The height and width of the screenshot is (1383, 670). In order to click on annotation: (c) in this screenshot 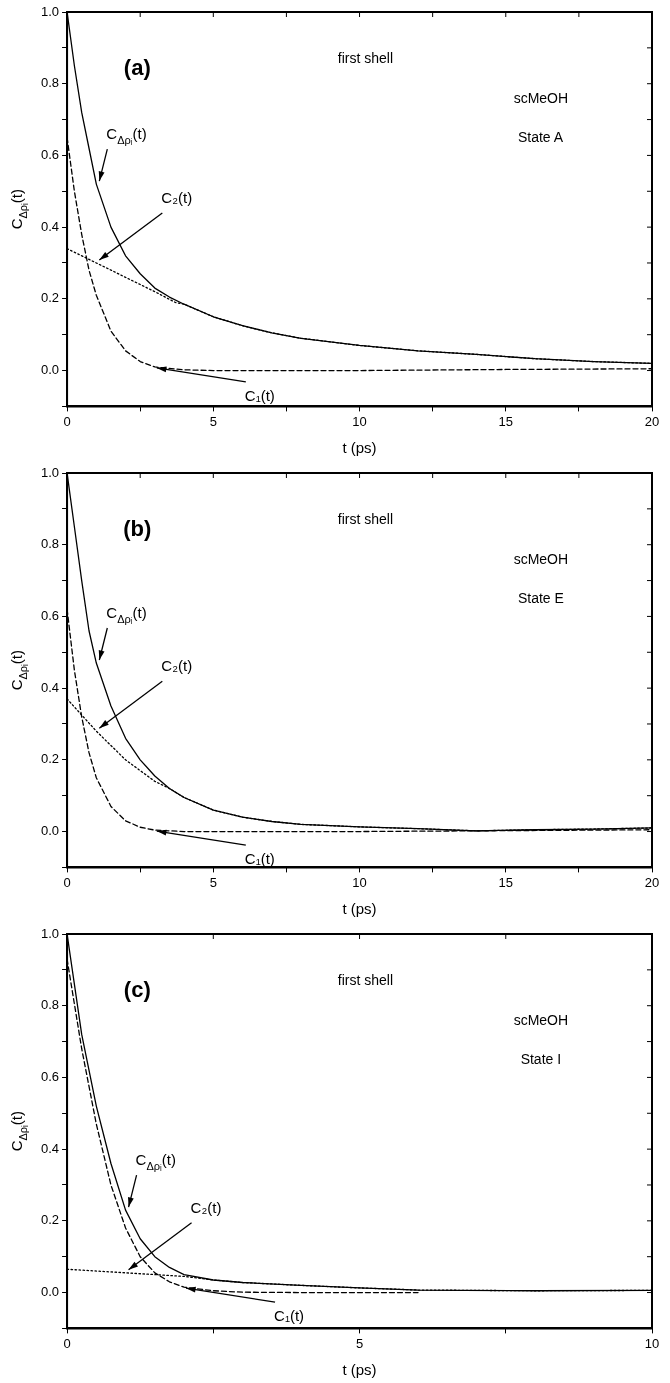, I will do `click(137, 990)`.